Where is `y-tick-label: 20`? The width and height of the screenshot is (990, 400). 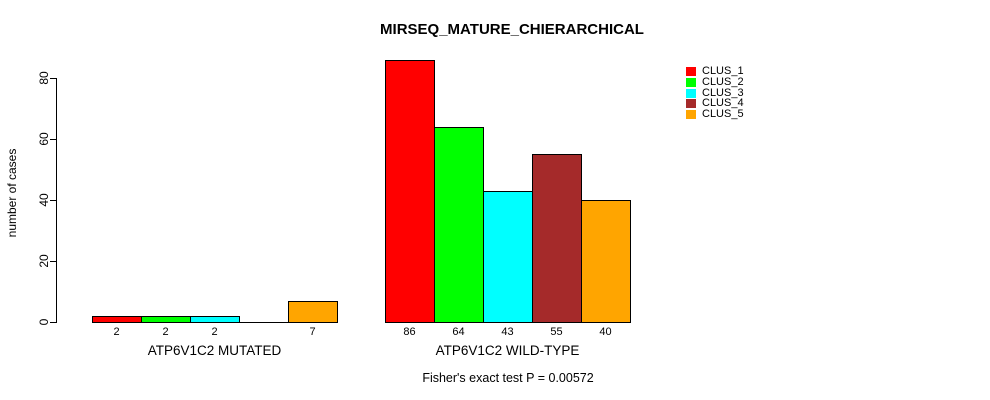
y-tick-label: 20 is located at coordinates (44, 261).